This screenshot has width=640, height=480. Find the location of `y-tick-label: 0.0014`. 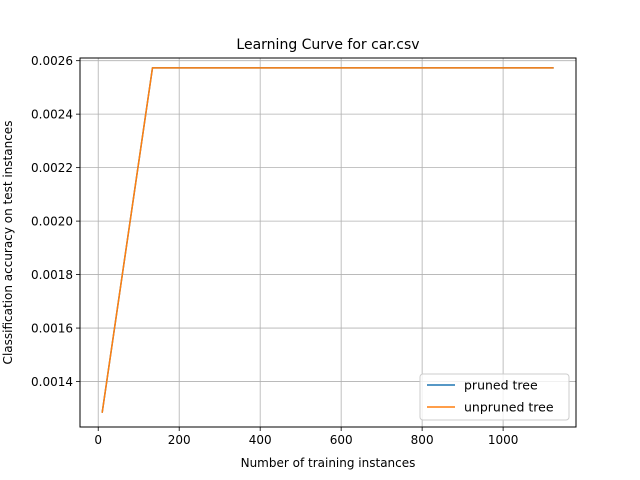

y-tick-label: 0.0014 is located at coordinates (52, 382).